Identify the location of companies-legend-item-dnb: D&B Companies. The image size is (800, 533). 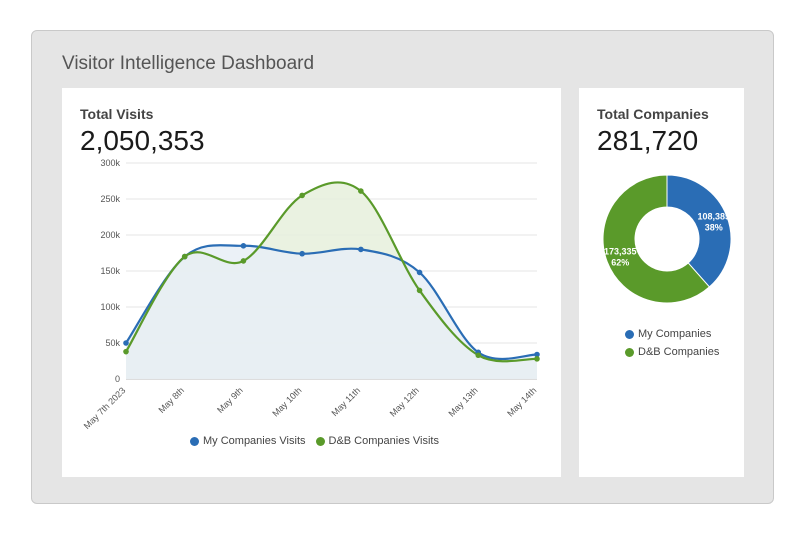
(672, 352).